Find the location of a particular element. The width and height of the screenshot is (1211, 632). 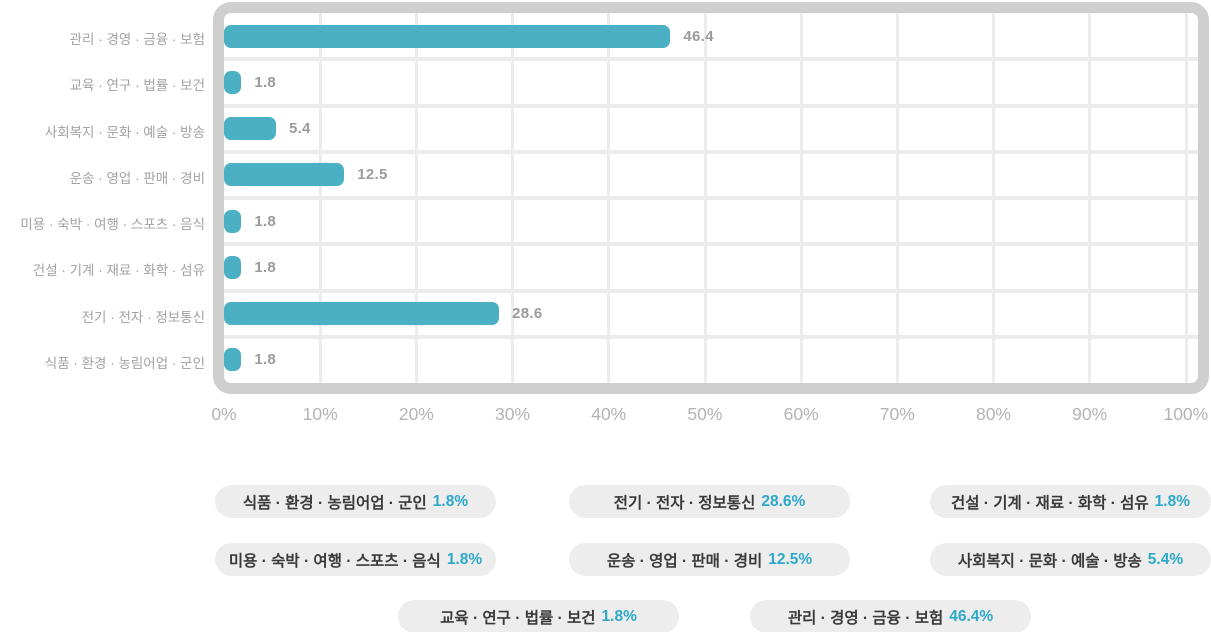

legend-pill-label: 미용 · 숙박 · 여행 · 스포츠 · 음식 is located at coordinates (334, 561).